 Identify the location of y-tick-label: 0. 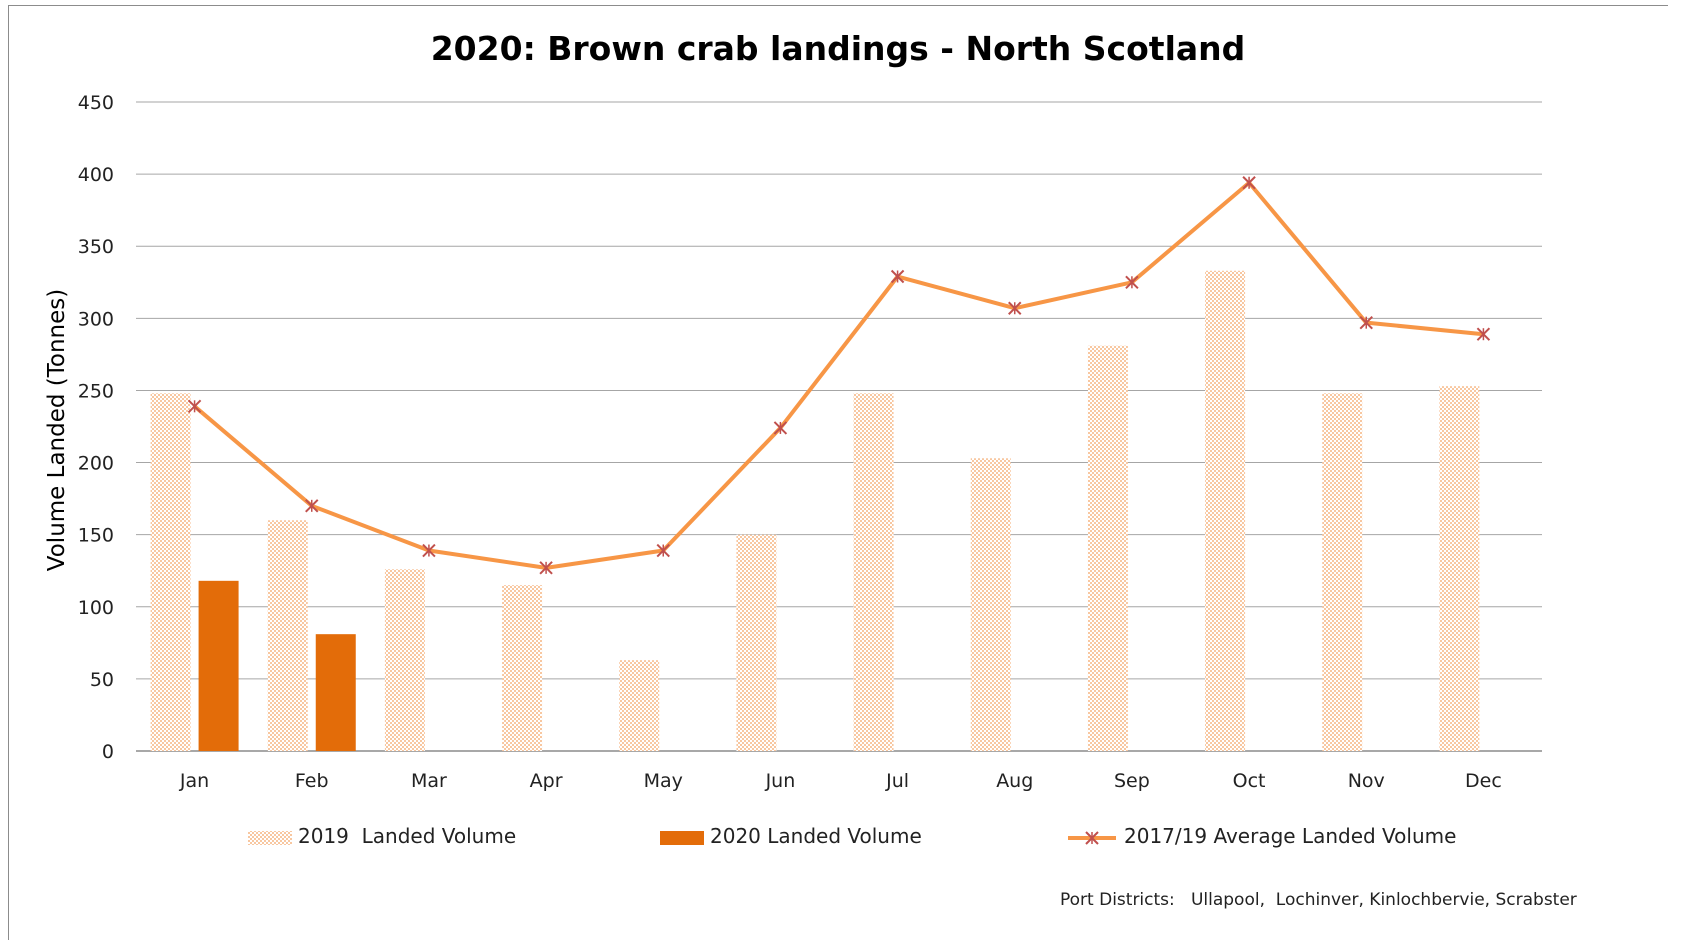
(108, 752).